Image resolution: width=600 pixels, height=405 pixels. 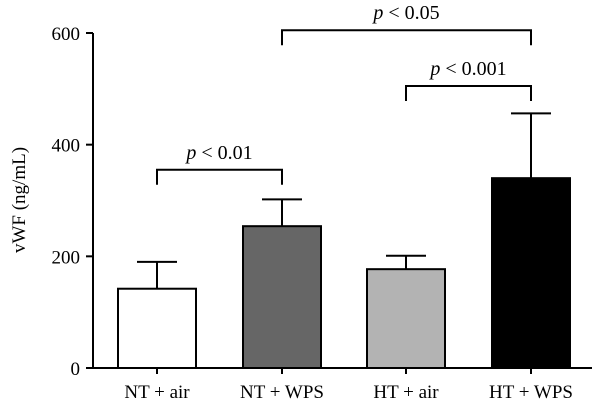 What do you see at coordinates (467, 69) in the screenshot?
I see `significance-label: p < 0.001` at bounding box center [467, 69].